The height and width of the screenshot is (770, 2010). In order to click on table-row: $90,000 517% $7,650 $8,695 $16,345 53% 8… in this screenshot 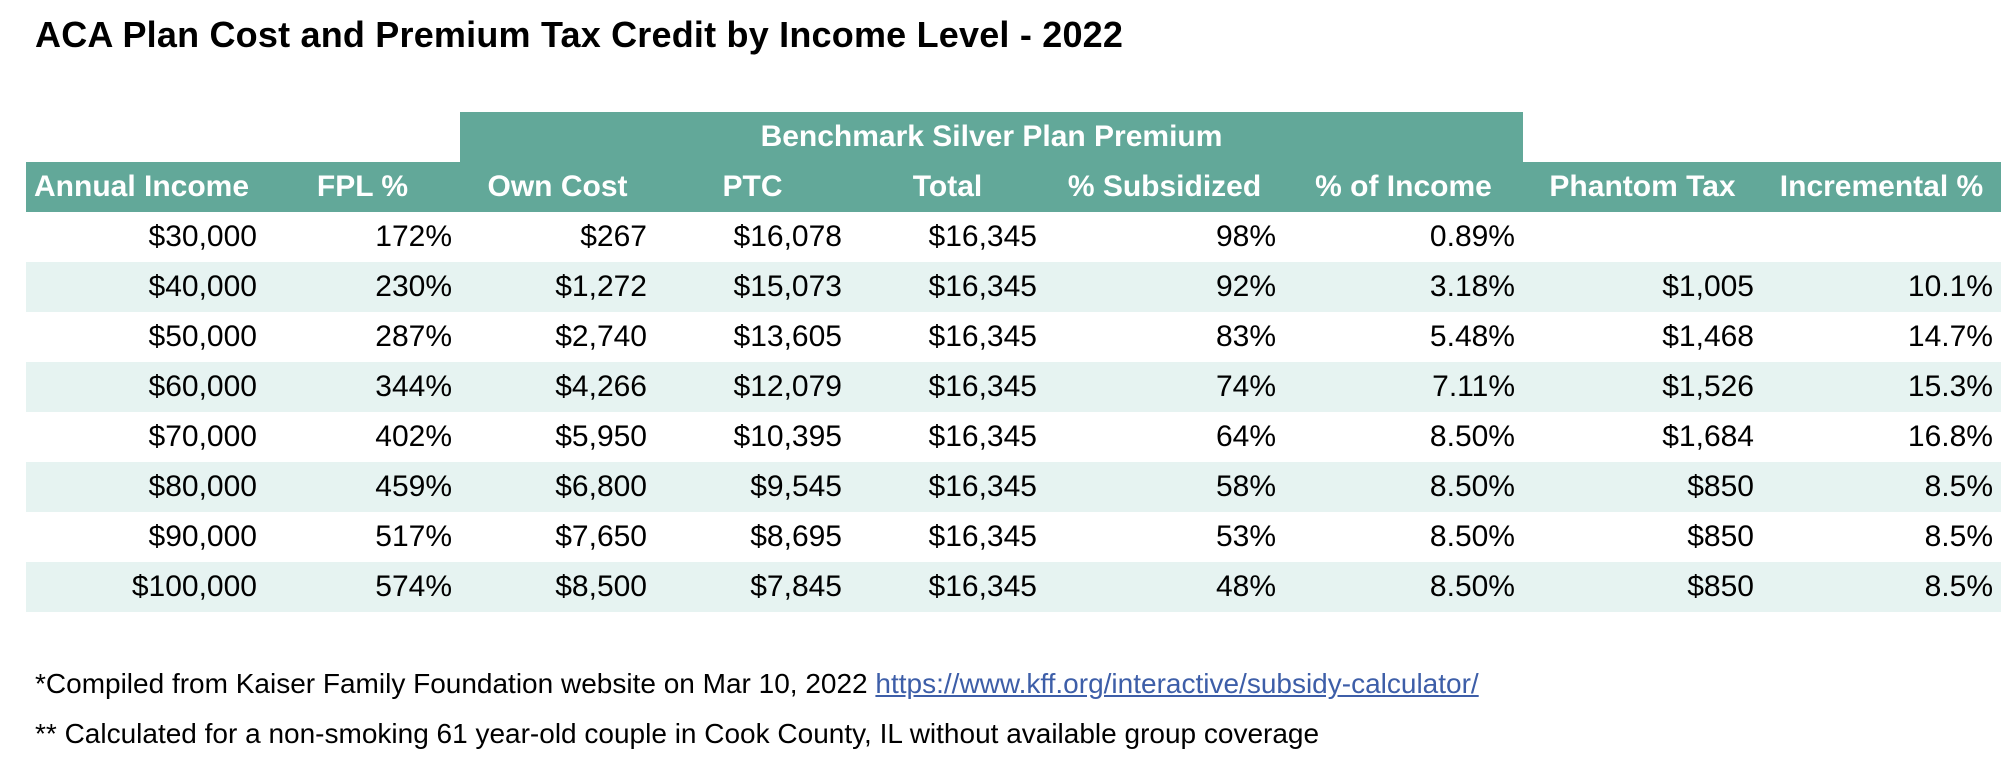, I will do `click(1013, 537)`.